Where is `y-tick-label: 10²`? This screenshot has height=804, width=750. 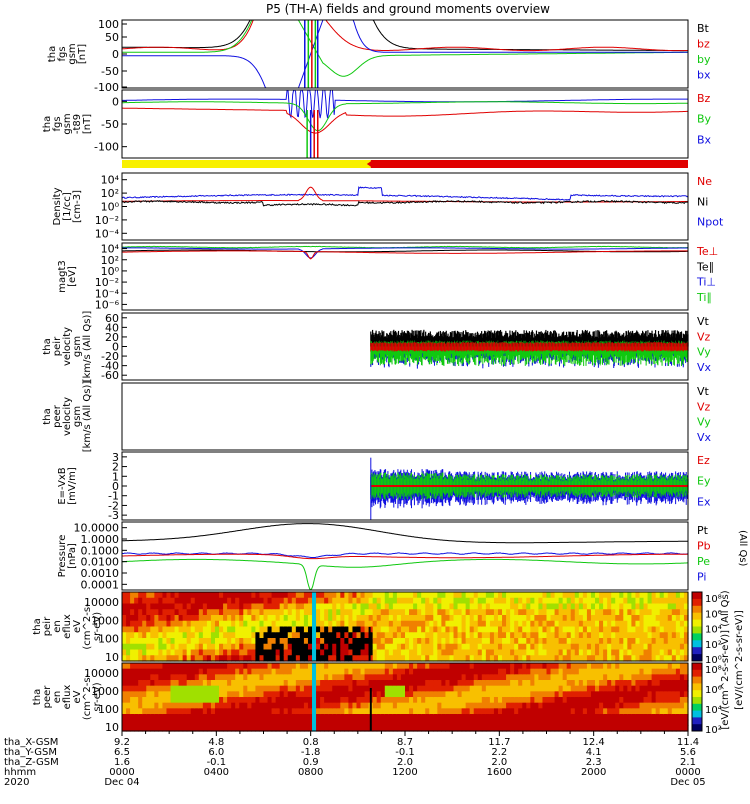
y-tick-label: 10² is located at coordinates (110, 193).